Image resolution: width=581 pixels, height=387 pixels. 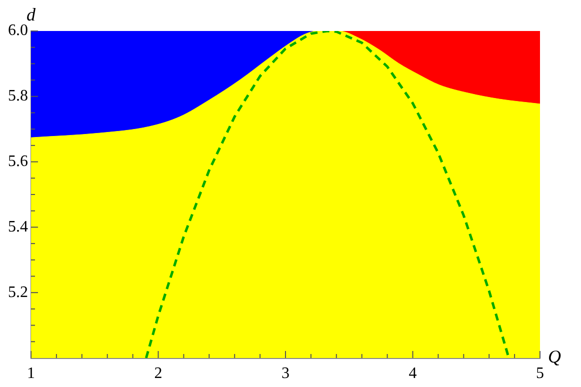 What do you see at coordinates (554, 356) in the screenshot?
I see `x-axis-title: Q` at bounding box center [554, 356].